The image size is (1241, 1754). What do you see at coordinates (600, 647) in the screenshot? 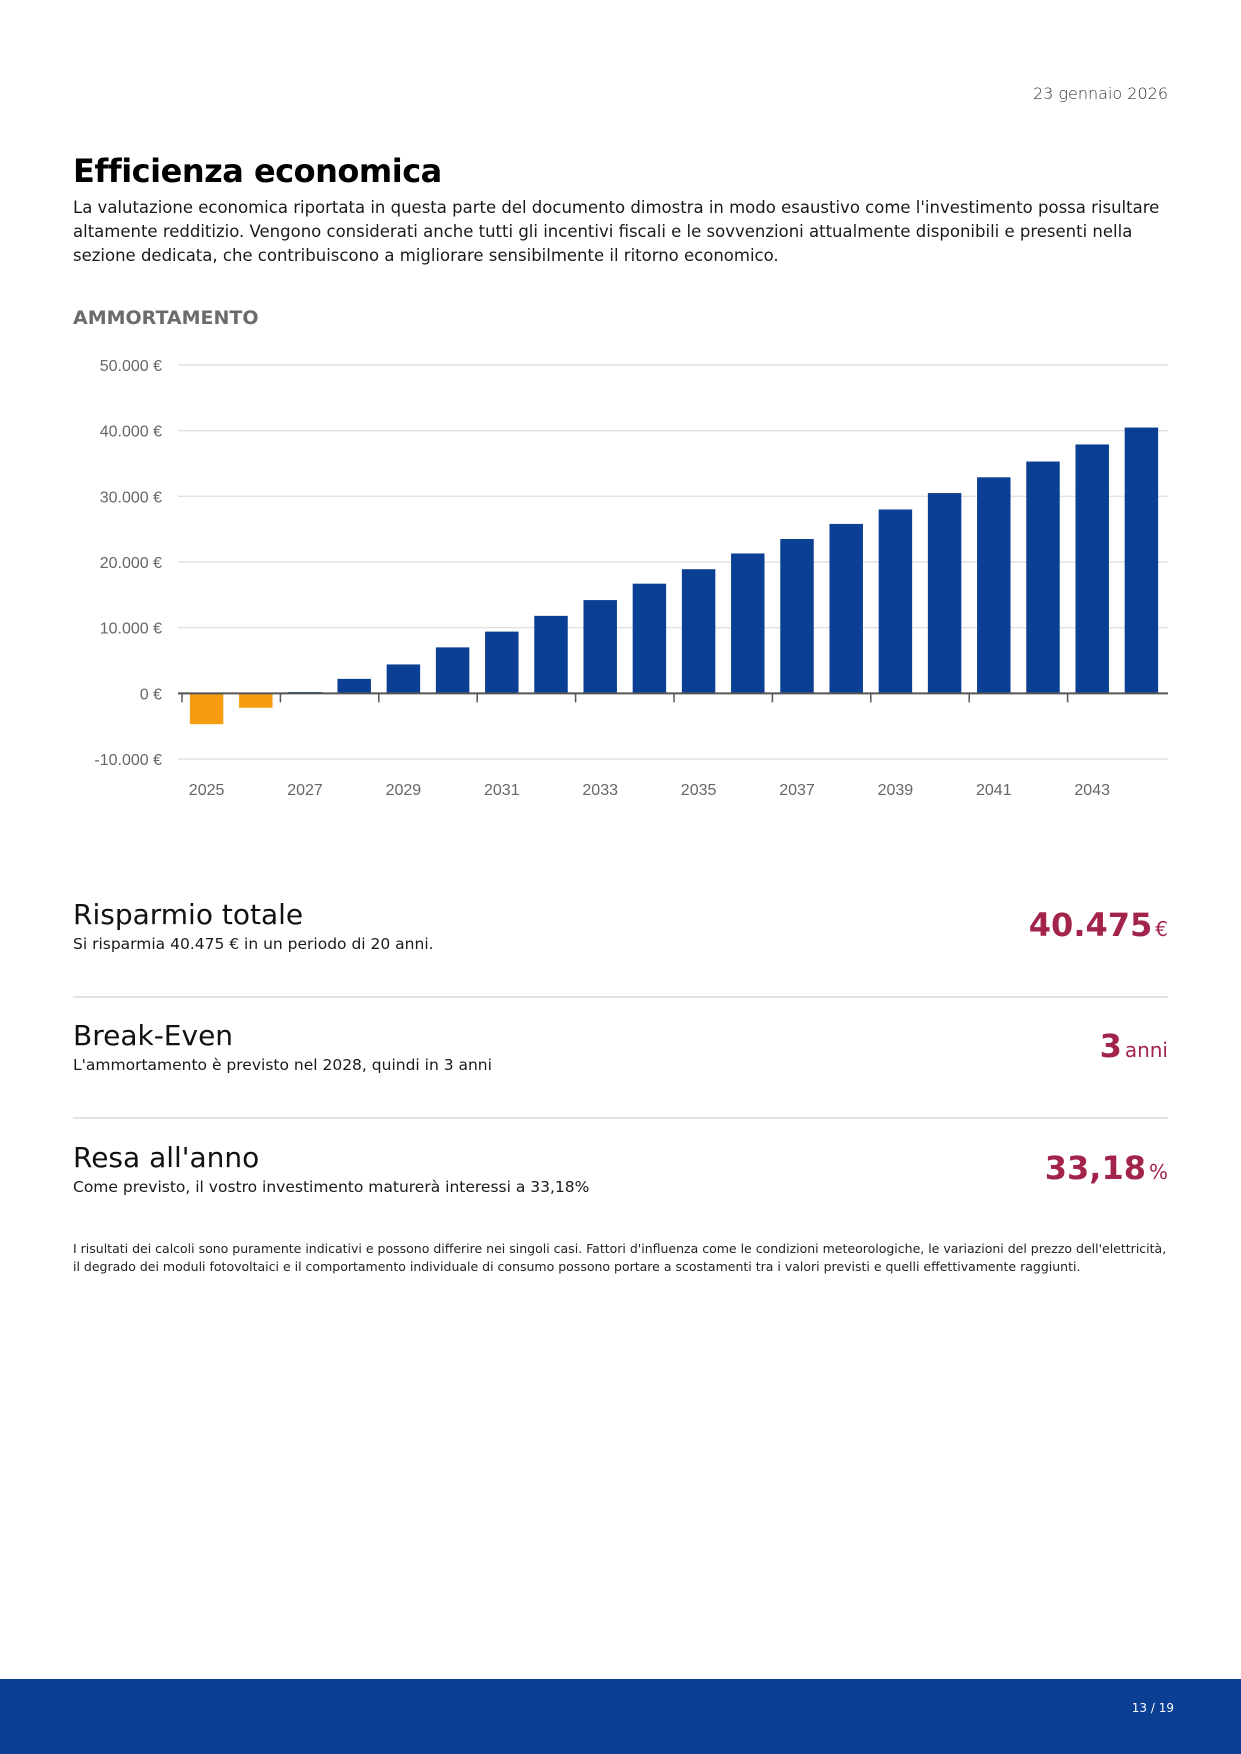
I see `bar-2033` at bounding box center [600, 647].